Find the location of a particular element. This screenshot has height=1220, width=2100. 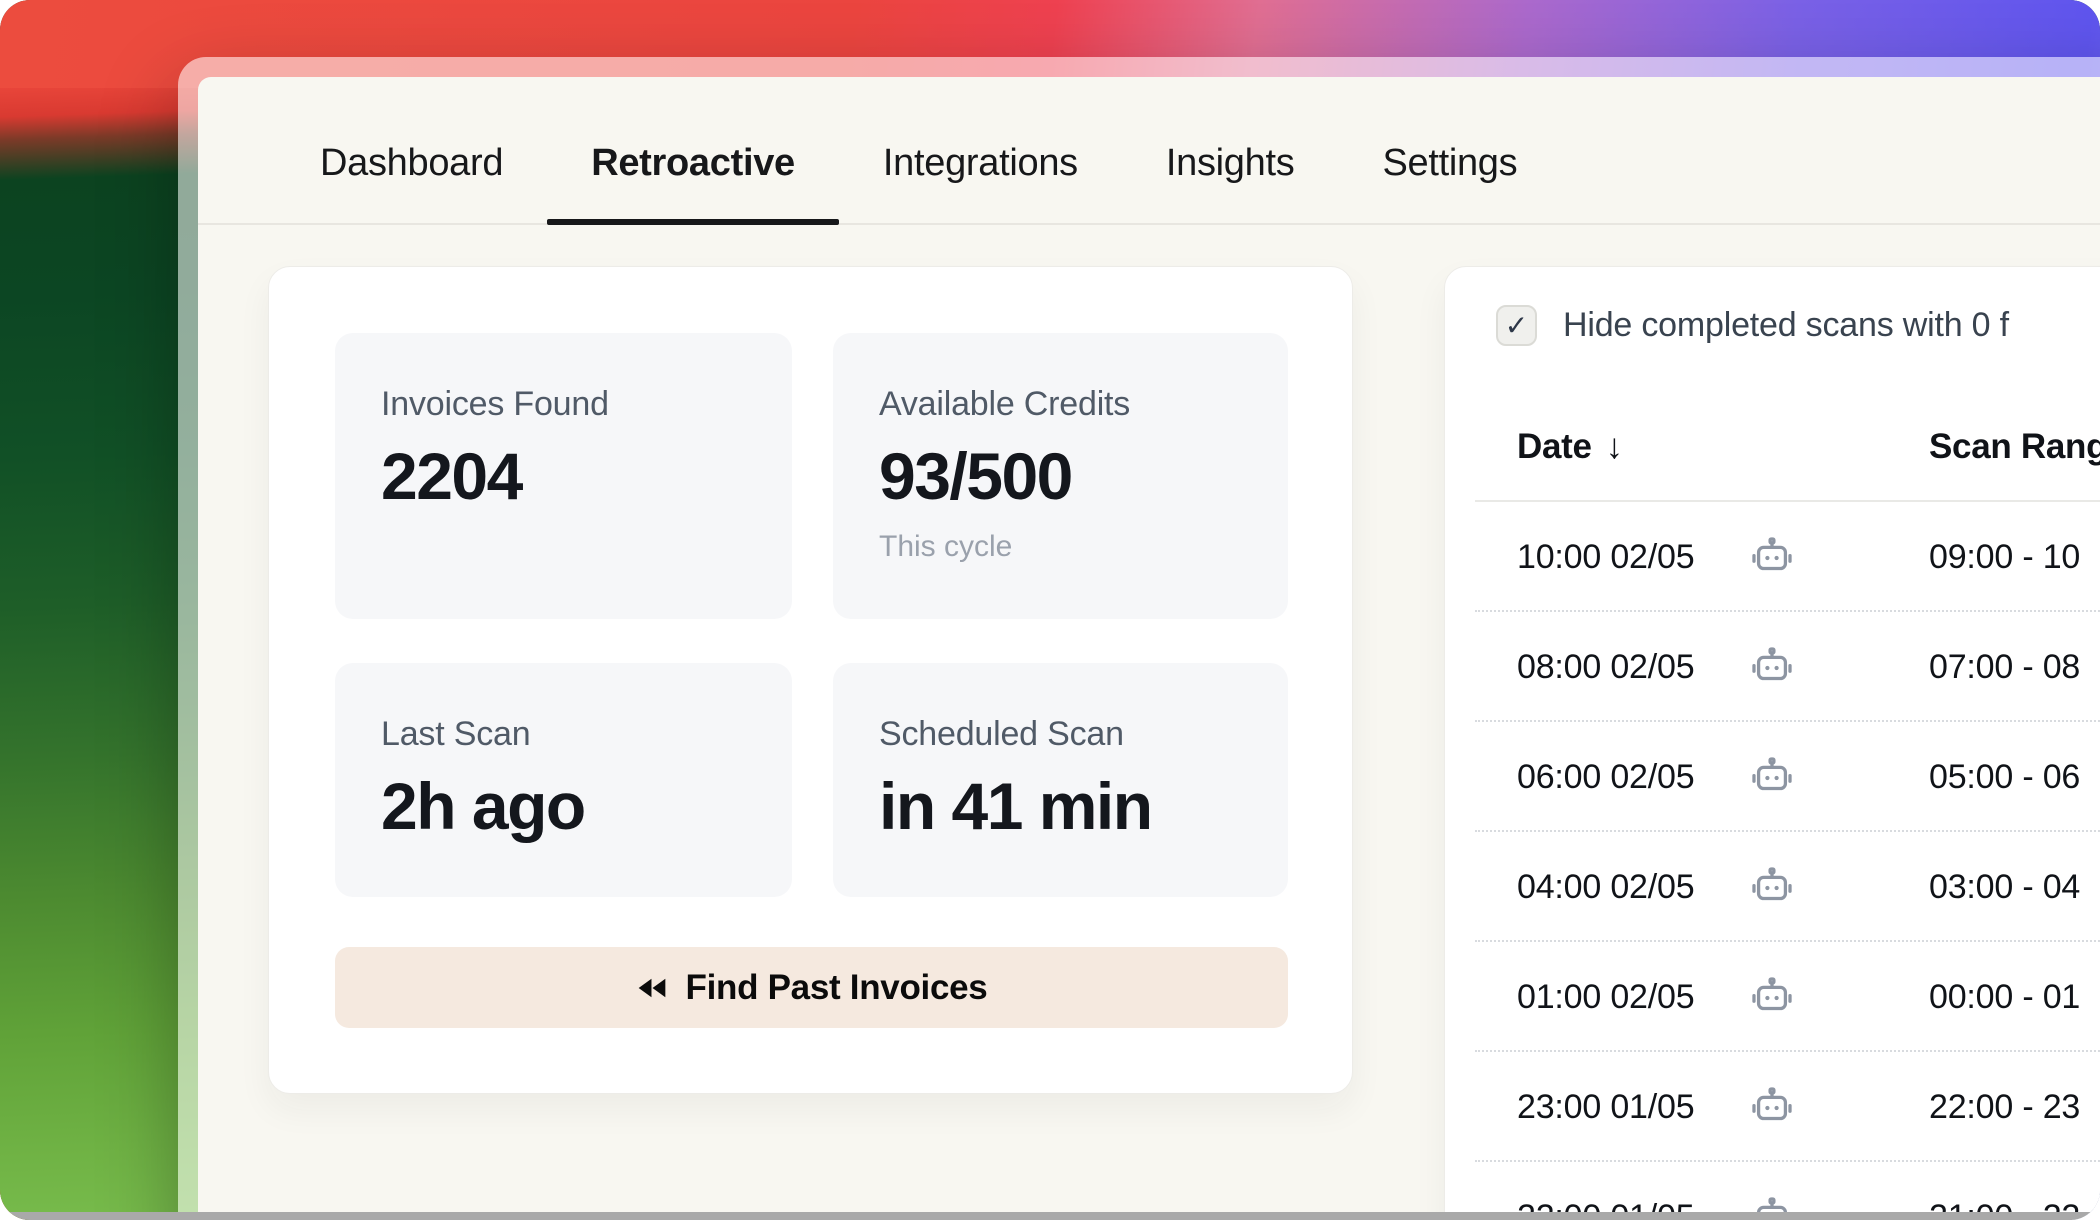

scan-range: 07:00 - 08 is located at coordinates (2005, 666).